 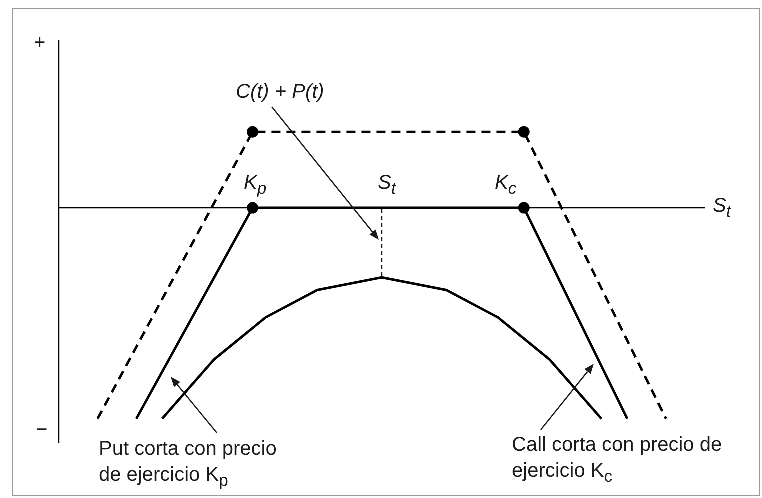 I want to click on x-axis-title: S$_{t}$, so click(x=722, y=208).